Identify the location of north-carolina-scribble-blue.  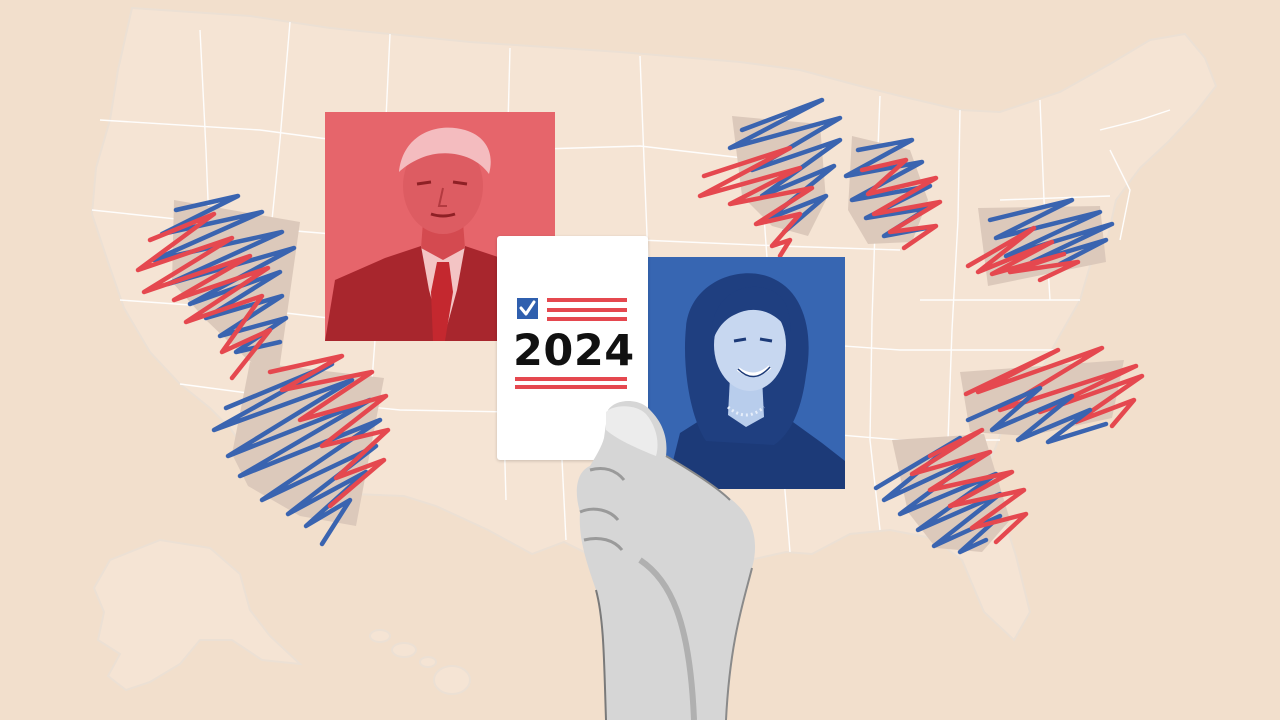
(1037, 415).